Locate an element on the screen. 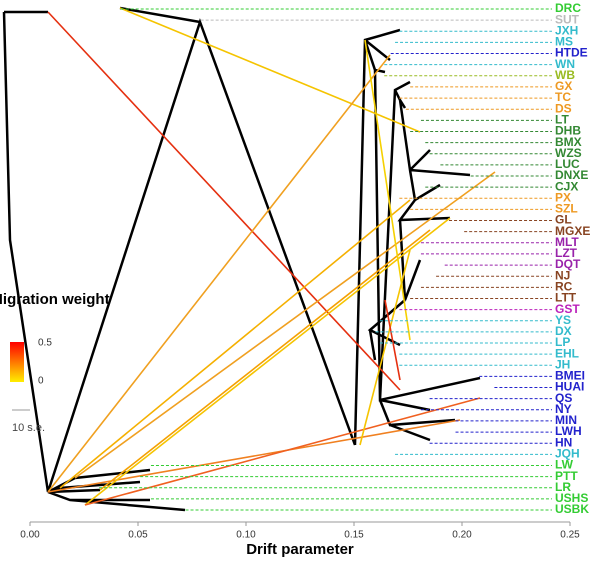 The width and height of the screenshot is (597, 564). leaf-label: NJ is located at coordinates (562, 275).